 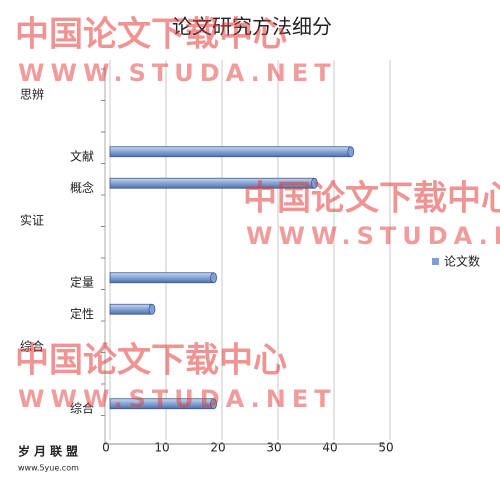 I want to click on y-tick-label: 实证, so click(x=32, y=219).